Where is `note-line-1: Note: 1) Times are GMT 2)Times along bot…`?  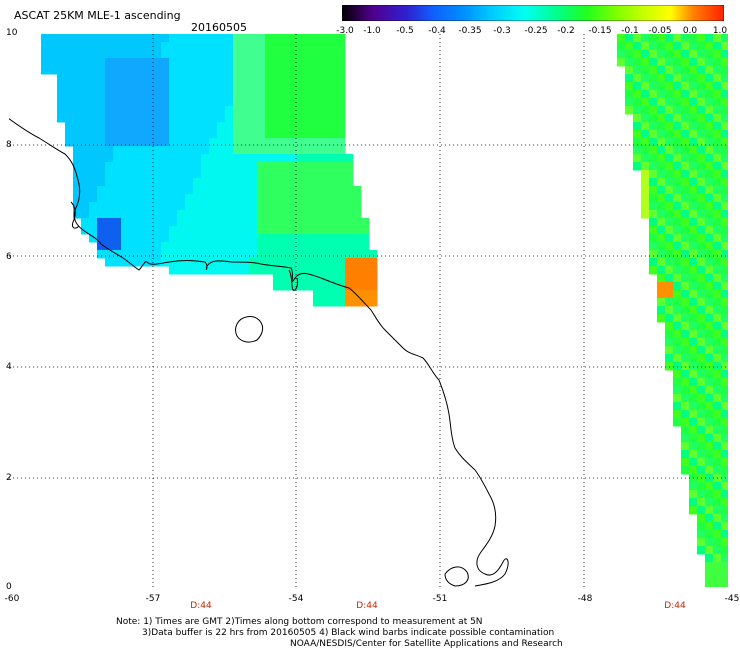 note-line-1: Note: 1) Times are GMT 2)Times along bot… is located at coordinates (299, 622).